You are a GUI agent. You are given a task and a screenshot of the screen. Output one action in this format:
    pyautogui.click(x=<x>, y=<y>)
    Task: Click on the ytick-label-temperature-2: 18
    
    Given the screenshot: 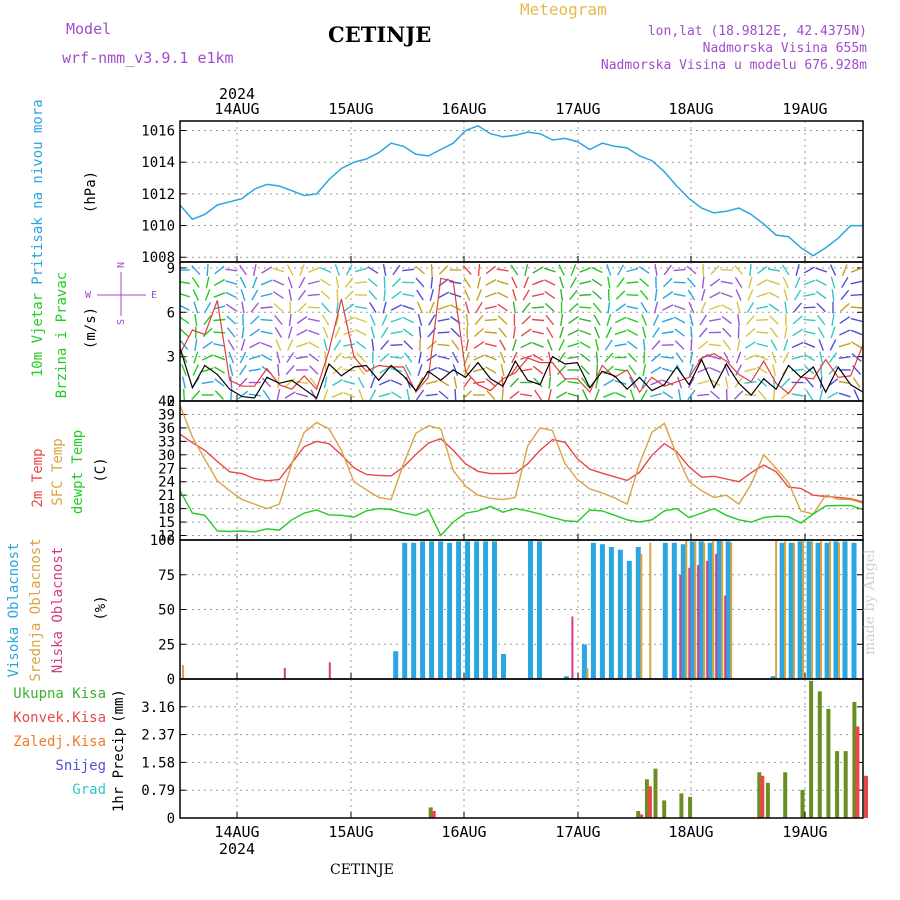 What is the action you would take?
    pyautogui.click(x=166, y=510)
    